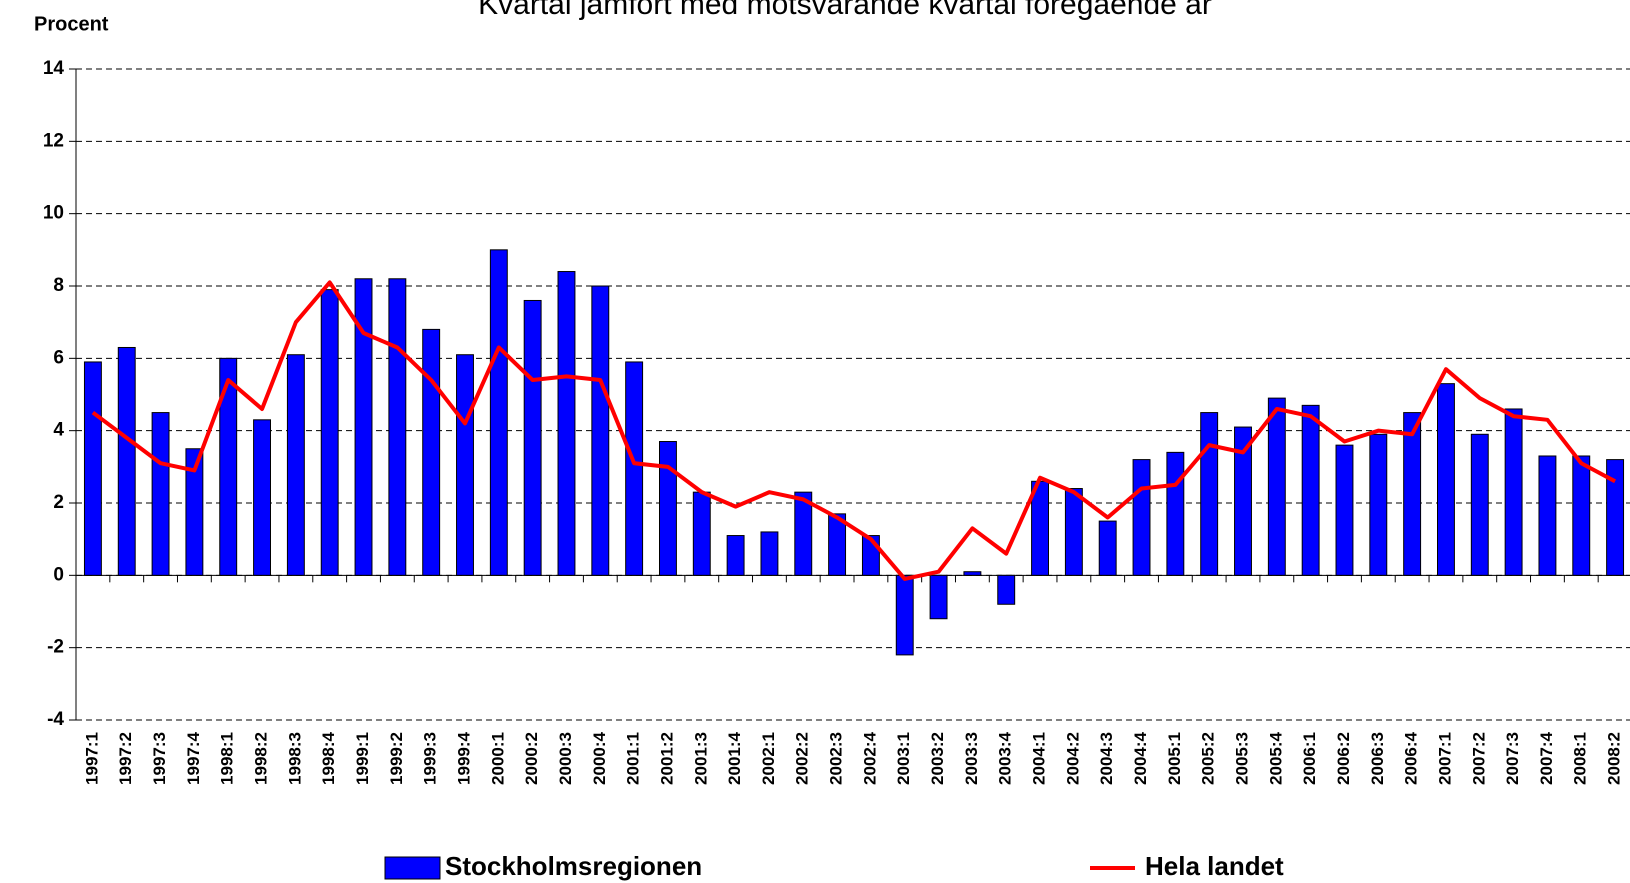 This screenshot has height=883, width=1630. I want to click on x-tick-label: 2005:3, so click(1241, 758).